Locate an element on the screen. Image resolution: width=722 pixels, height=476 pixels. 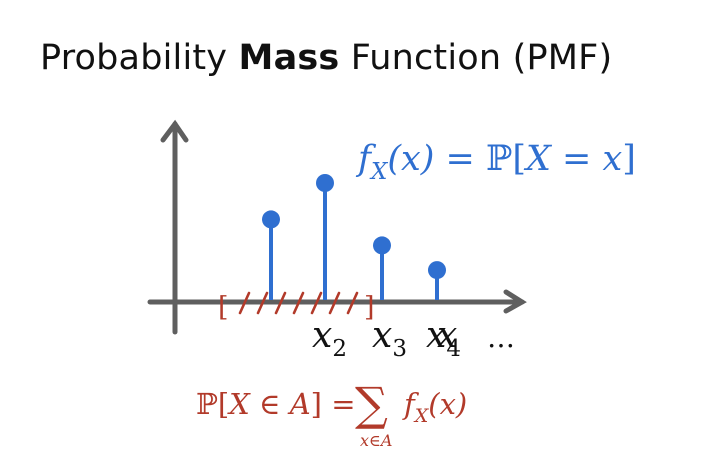
y-axis-arrowhead is located at coordinates (174, 131).